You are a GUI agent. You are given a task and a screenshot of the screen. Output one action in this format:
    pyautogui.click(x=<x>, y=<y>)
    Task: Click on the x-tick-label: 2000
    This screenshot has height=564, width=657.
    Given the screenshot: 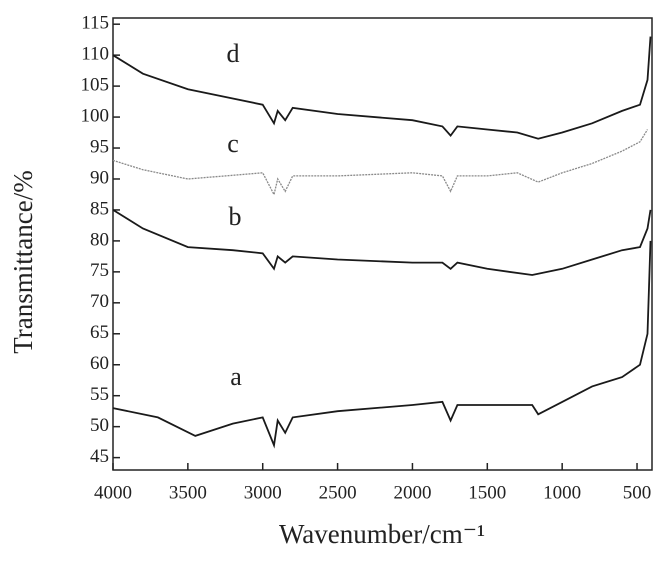 What is the action you would take?
    pyautogui.click(x=412, y=492)
    